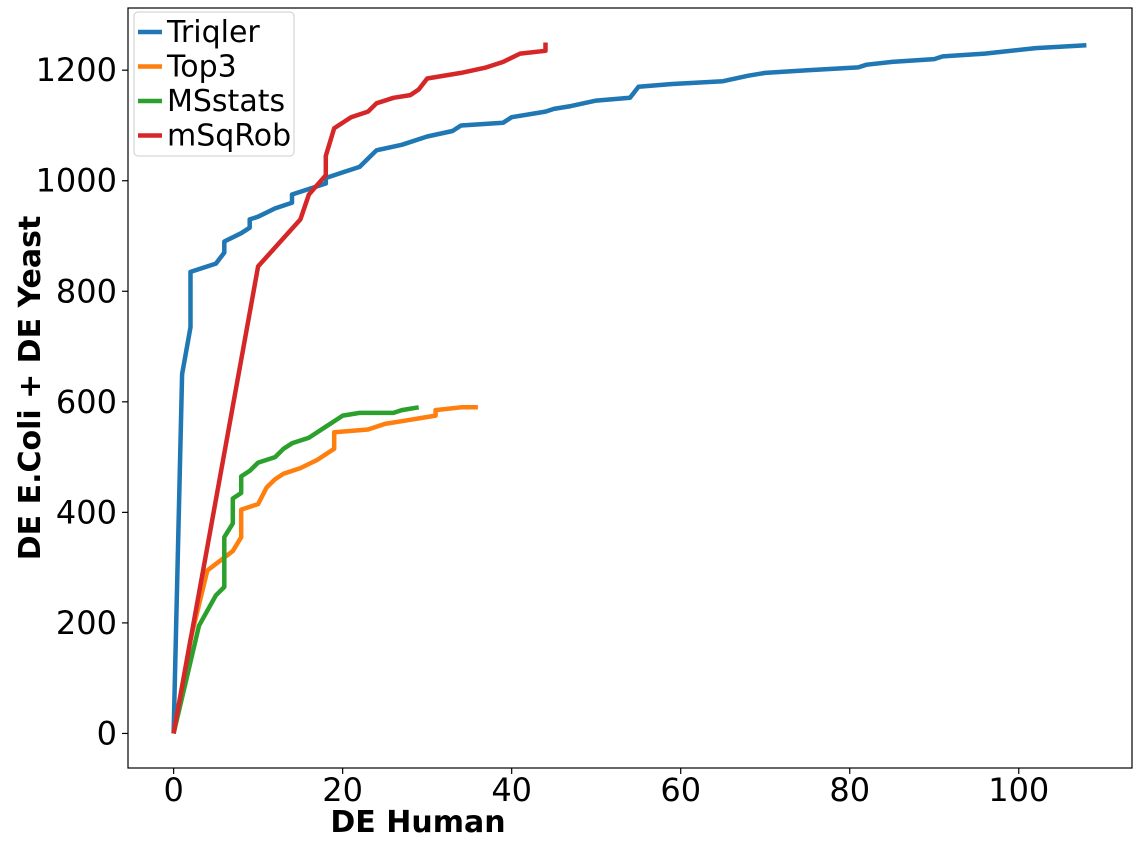 The height and width of the screenshot is (845, 1139). What do you see at coordinates (342, 790) in the screenshot?
I see `x-tick-label: 20` at bounding box center [342, 790].